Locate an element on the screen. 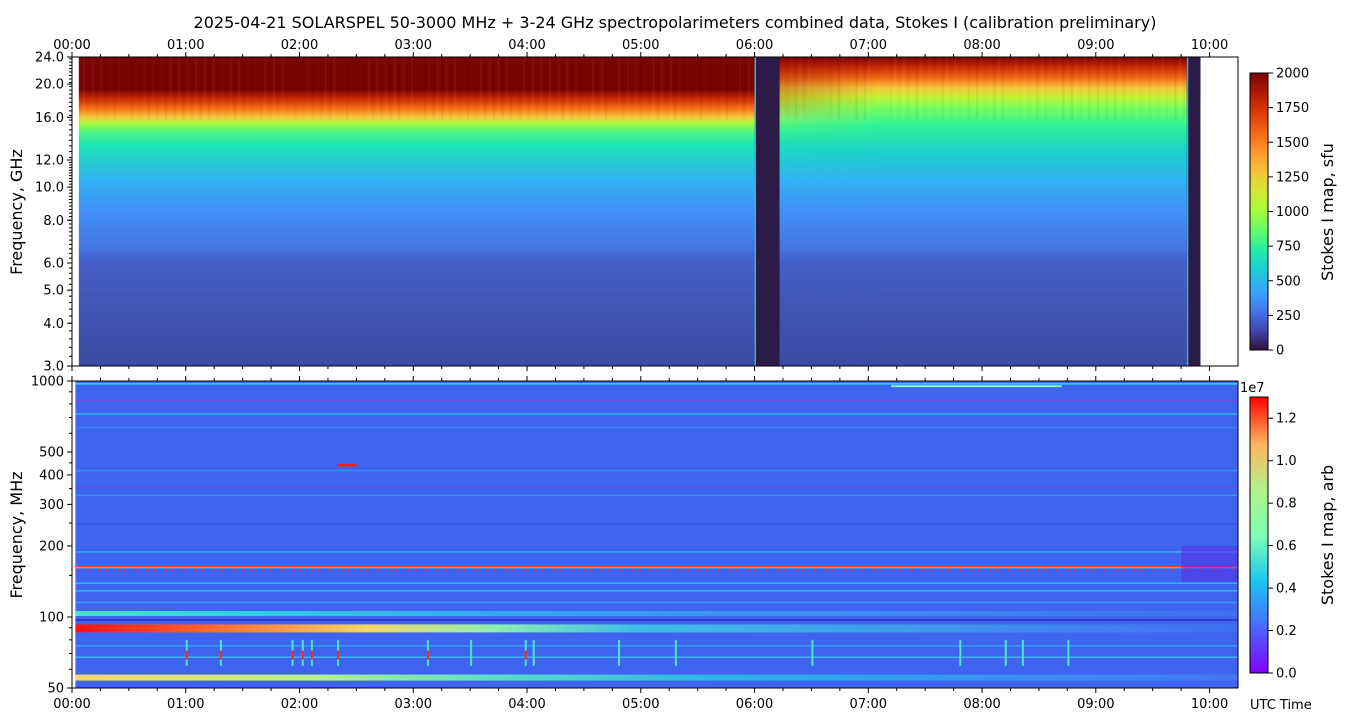 The image size is (1350, 725). bottom-colorbar-multiplier: 1e7 is located at coordinates (1252, 388).